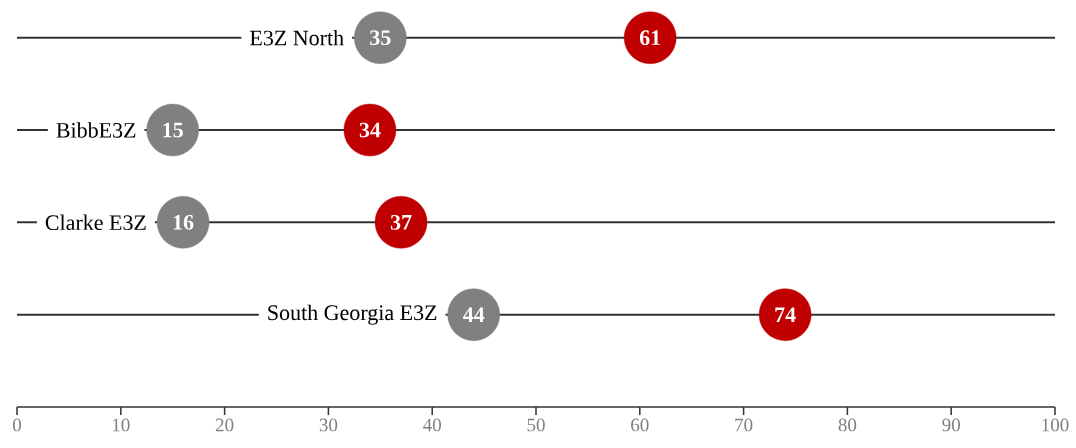 This screenshot has height=448, width=1076. Describe the element at coordinates (785, 314) in the screenshot. I see `data-label: 74` at that location.